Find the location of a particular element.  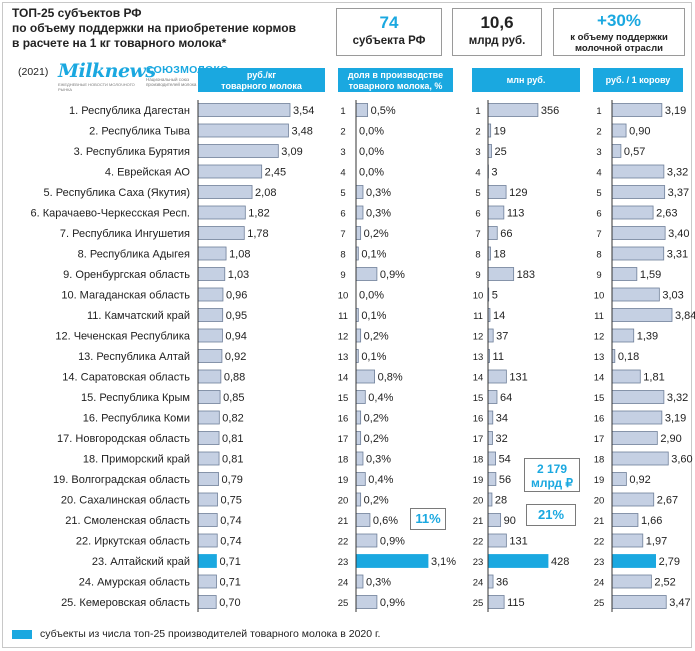

region-label: 8. Республика Адыгея is located at coordinates (134, 255).